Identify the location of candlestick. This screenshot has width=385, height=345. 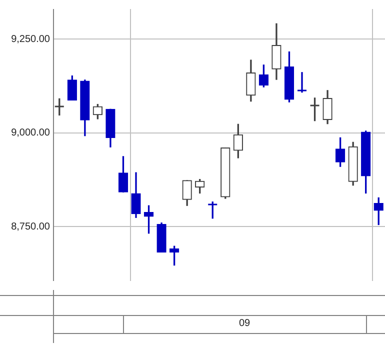
(302, 82).